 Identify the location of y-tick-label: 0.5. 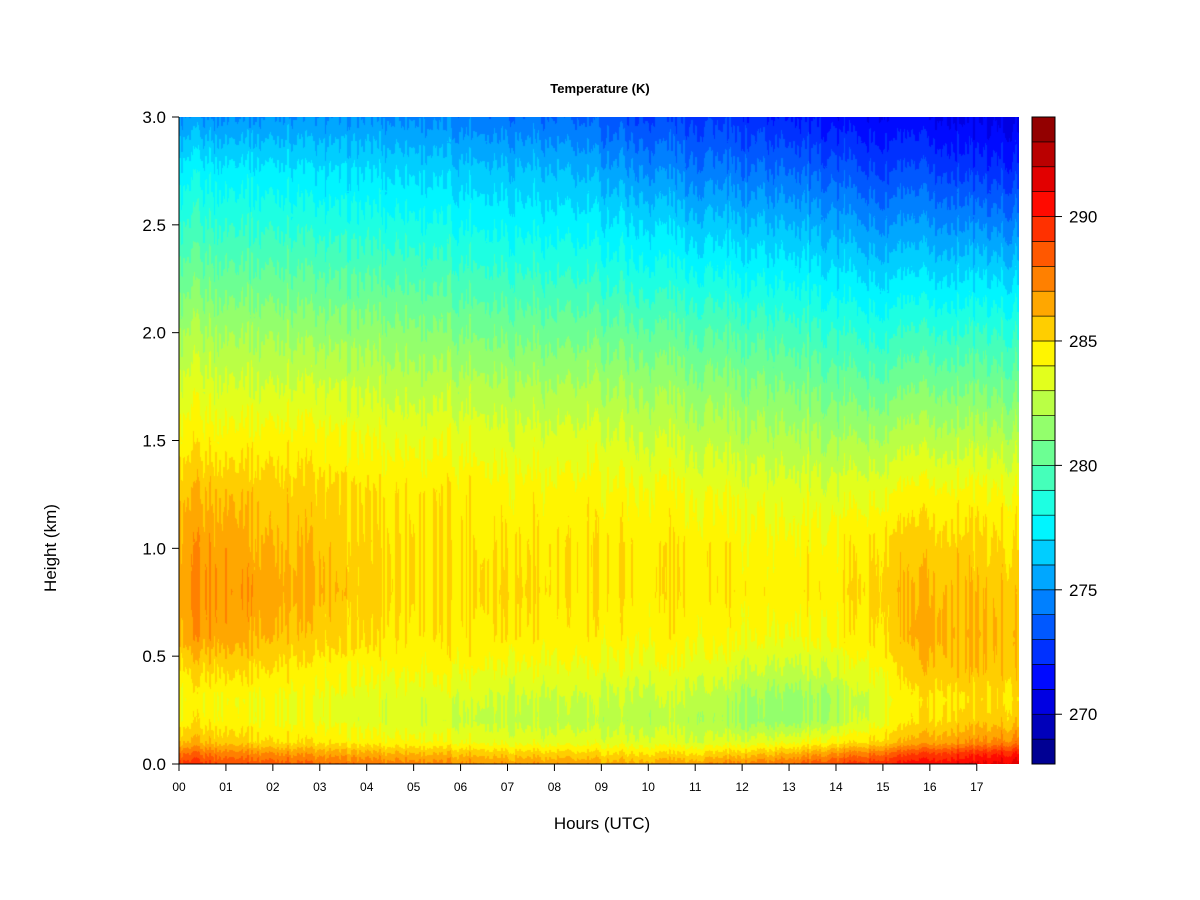
(154, 656).